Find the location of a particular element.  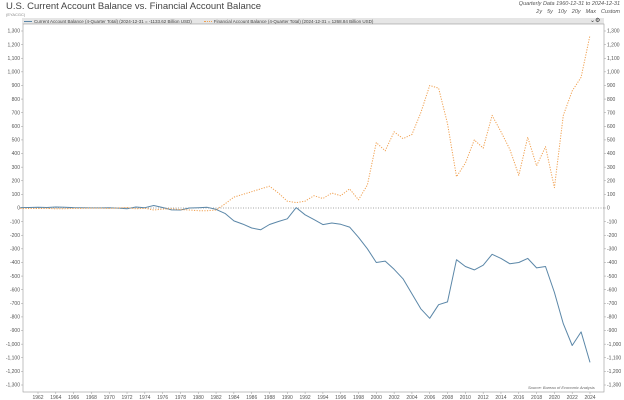

y-tick-label-right: -400 is located at coordinates (612, 263).